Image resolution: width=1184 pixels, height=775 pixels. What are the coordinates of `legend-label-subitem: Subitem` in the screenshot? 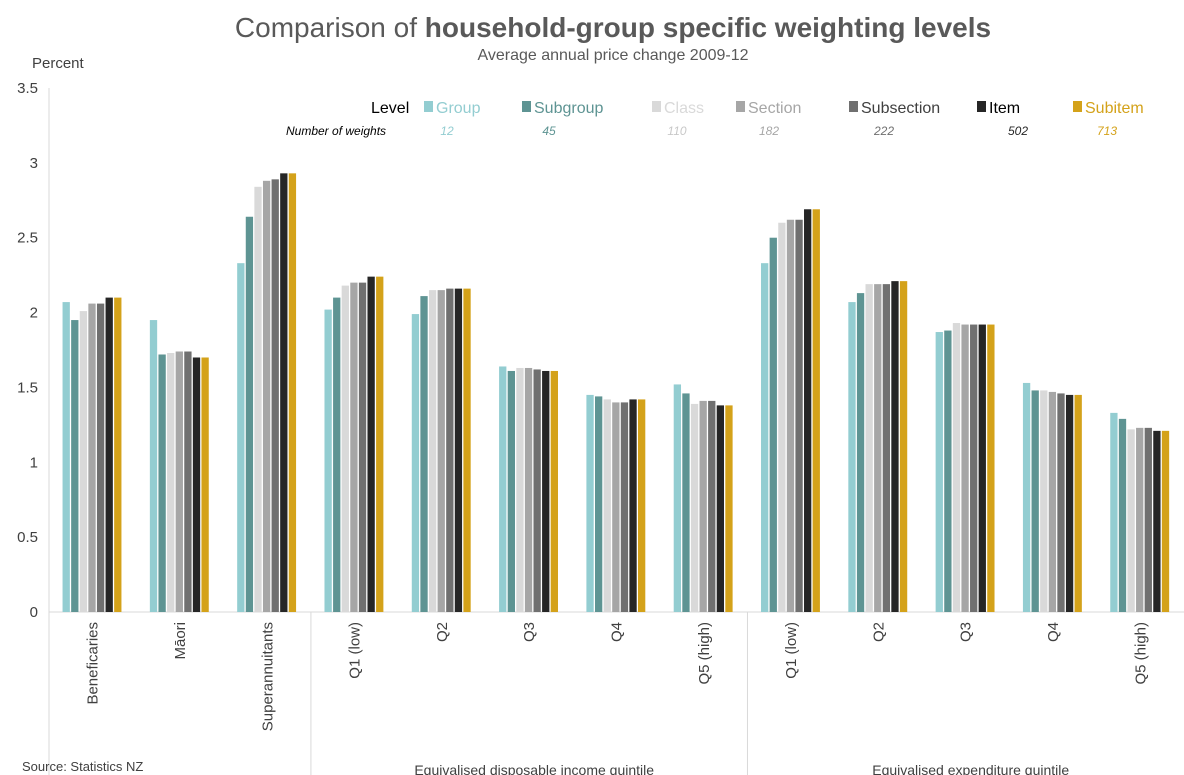 It's located at (1114, 108).